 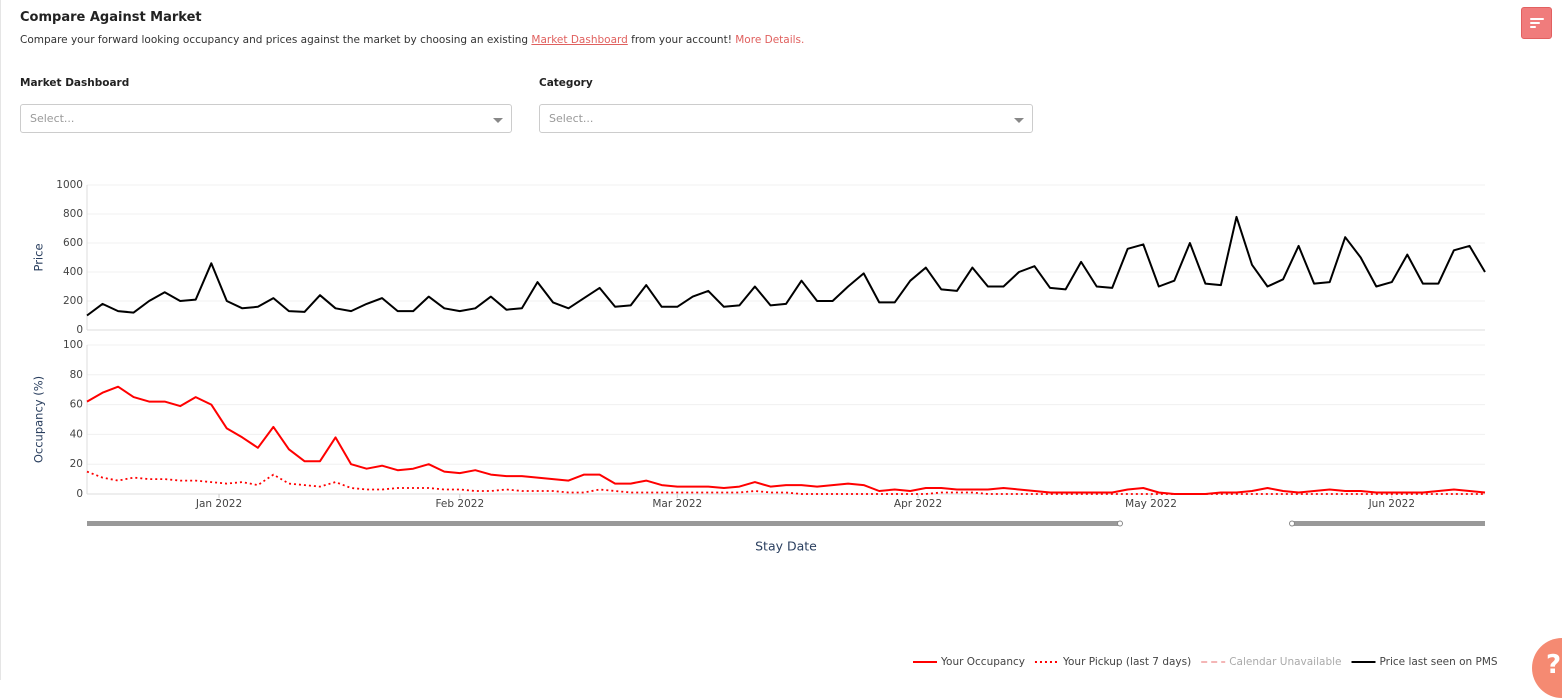 I want to click on y-tick-label: 20, so click(x=76, y=464).